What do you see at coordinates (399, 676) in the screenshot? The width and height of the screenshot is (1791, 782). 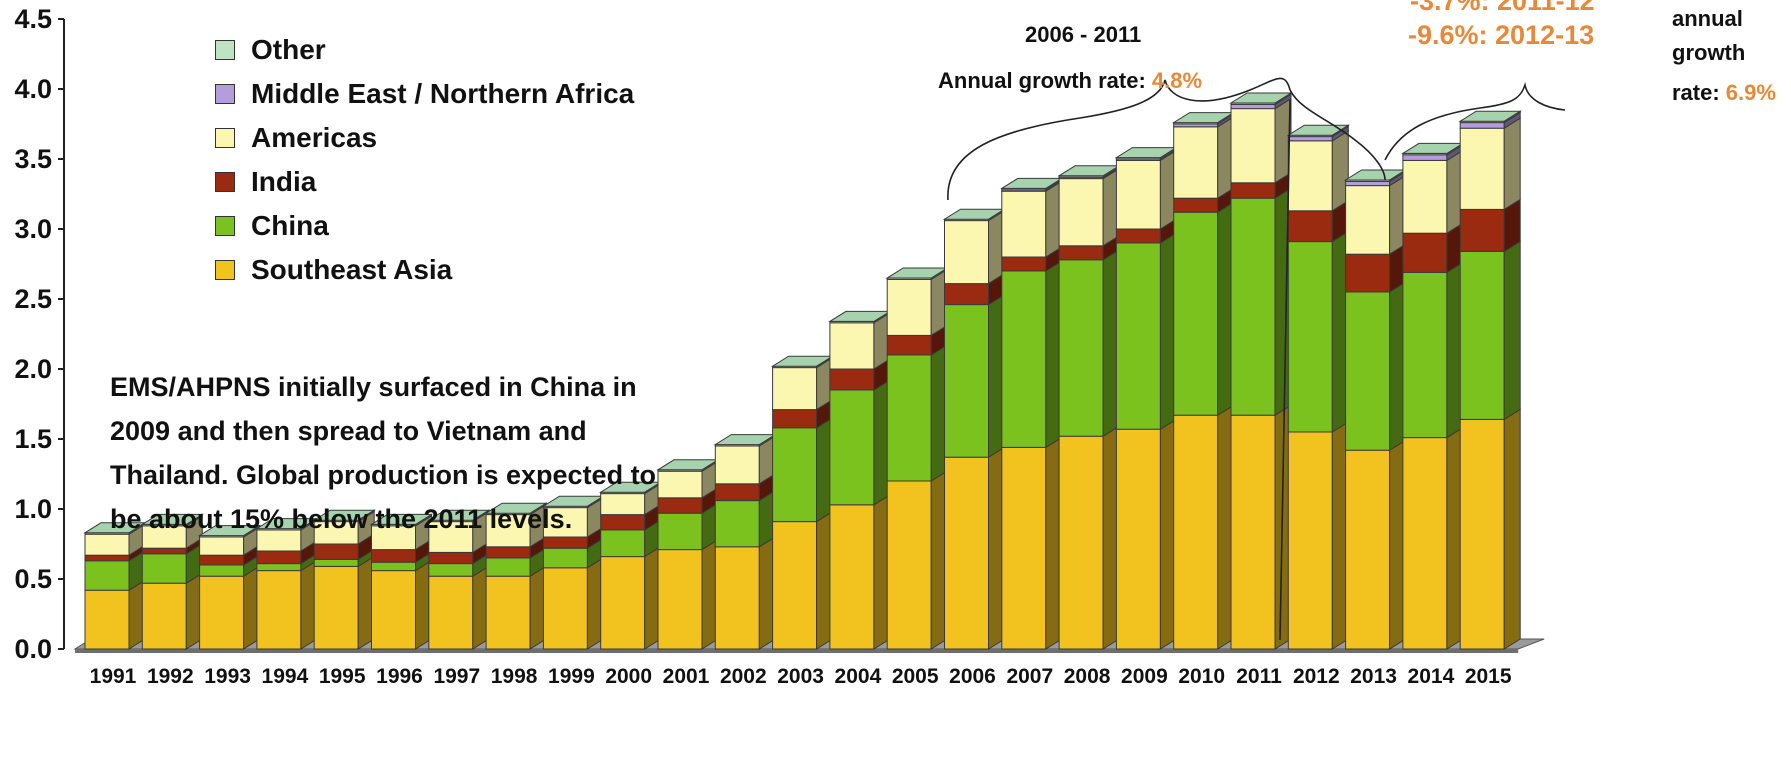 I see `x-tick-label: 1996` at bounding box center [399, 676].